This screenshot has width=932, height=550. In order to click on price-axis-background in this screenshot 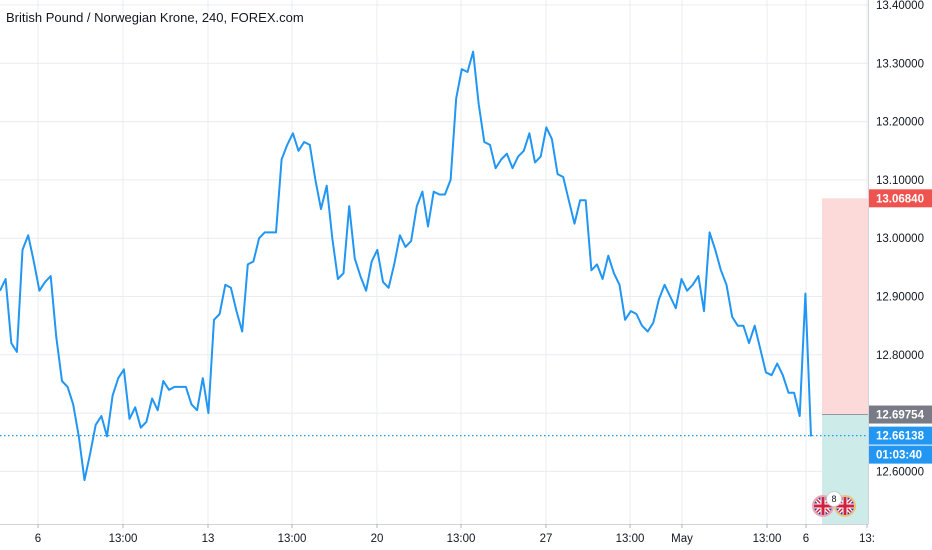, I will do `click(900, 262)`.